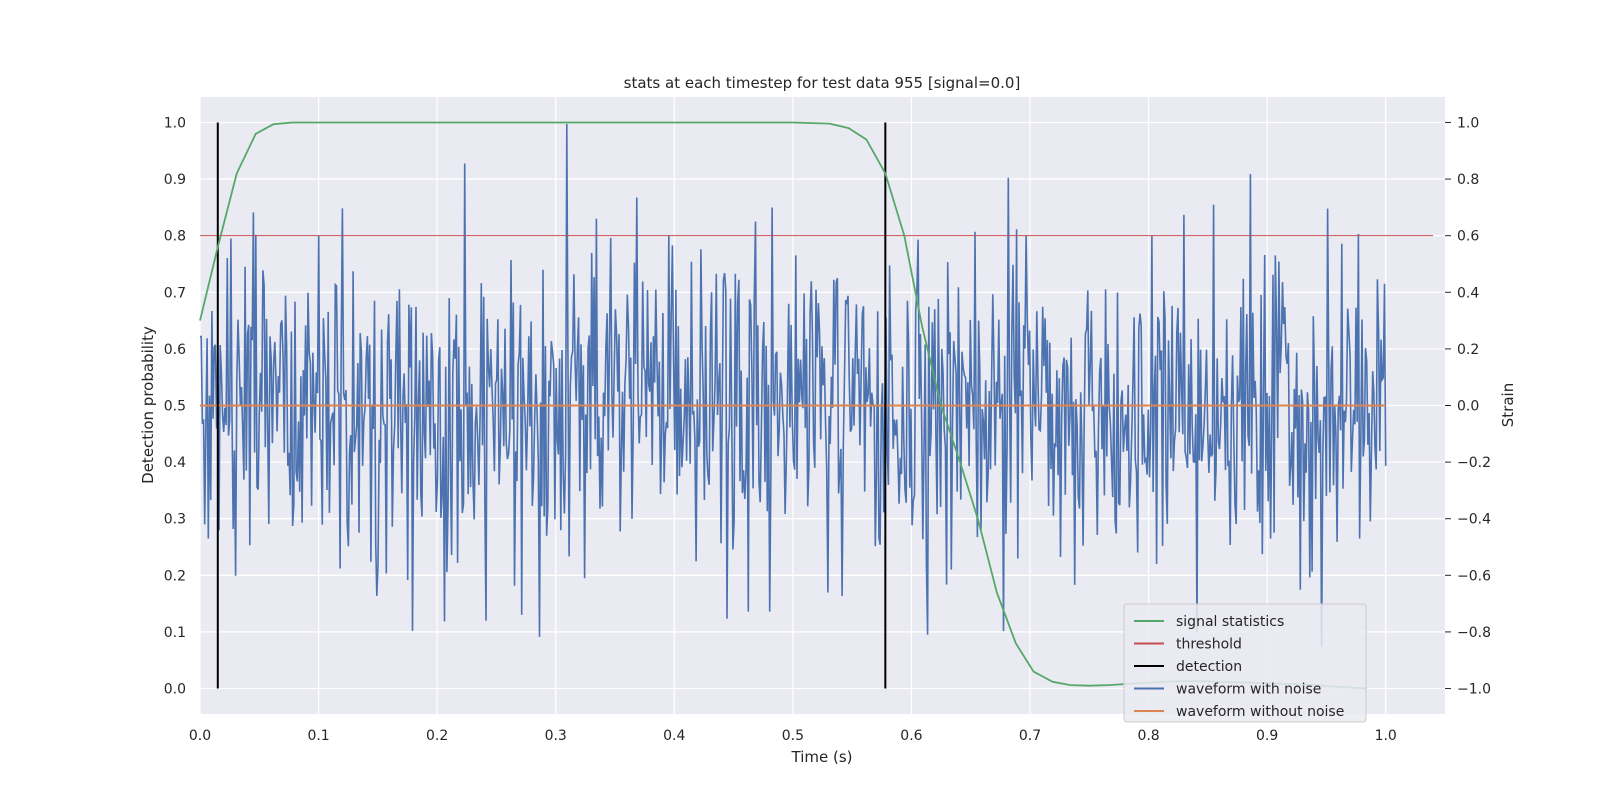 Image resolution: width=1600 pixels, height=800 pixels. I want to click on left-y-tick-label: 0.7, so click(175, 293).